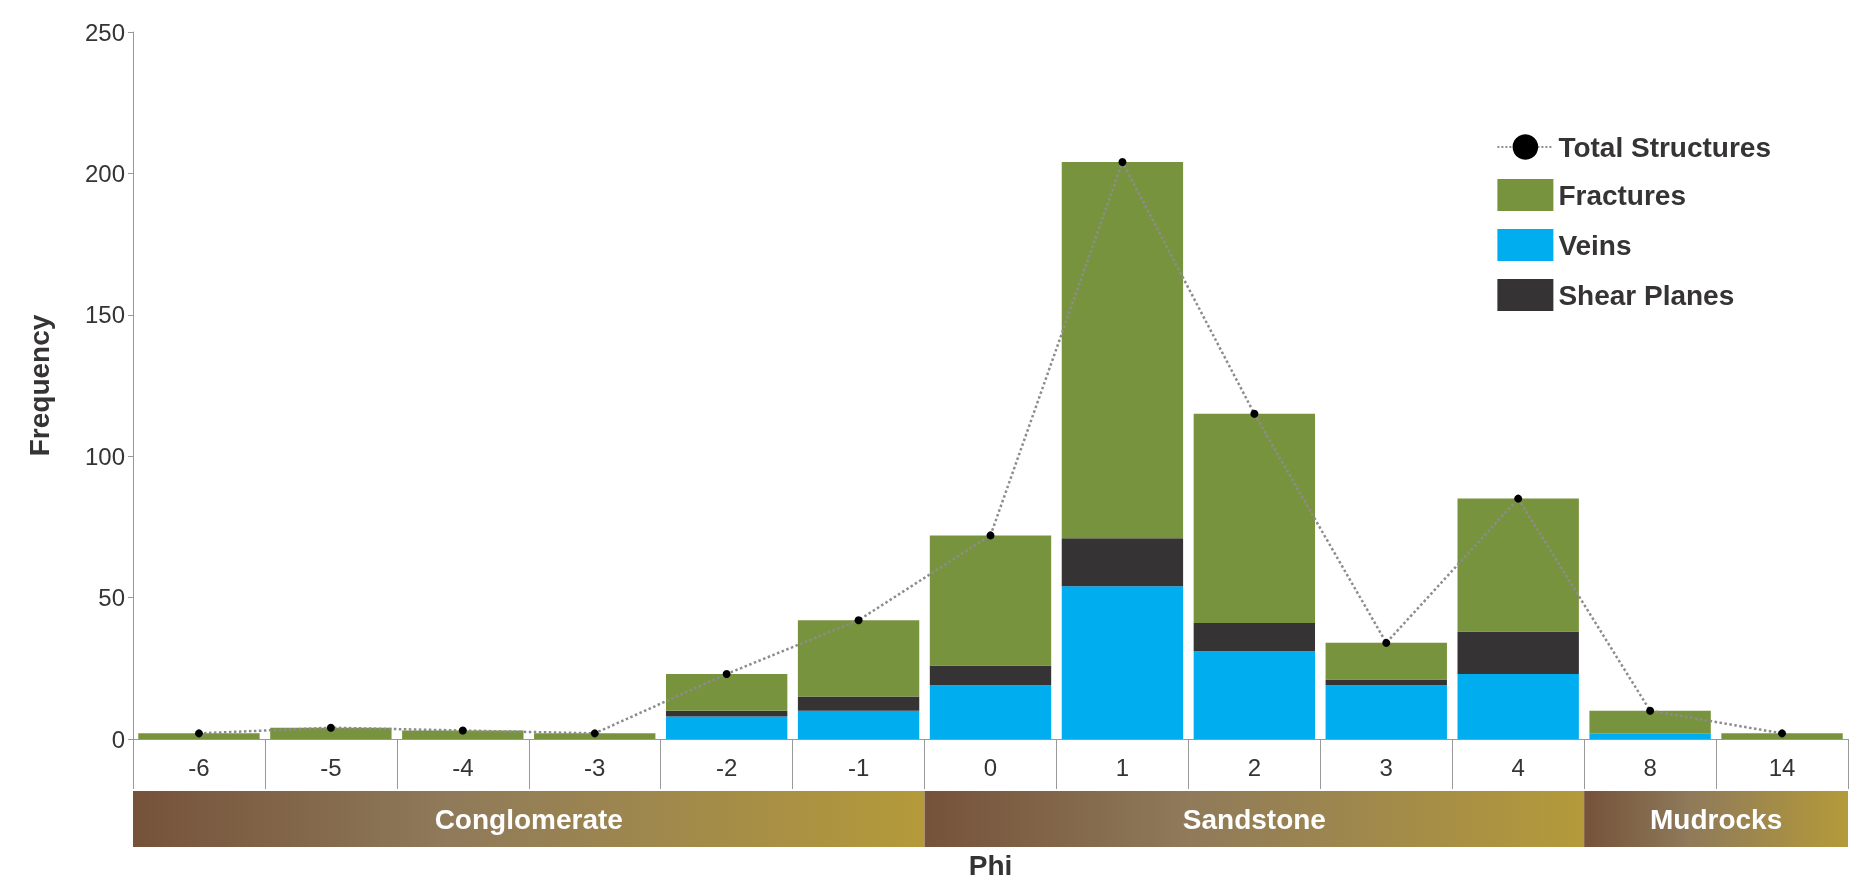  What do you see at coordinates (118, 739) in the screenshot?
I see `y-tick-label: 0` at bounding box center [118, 739].